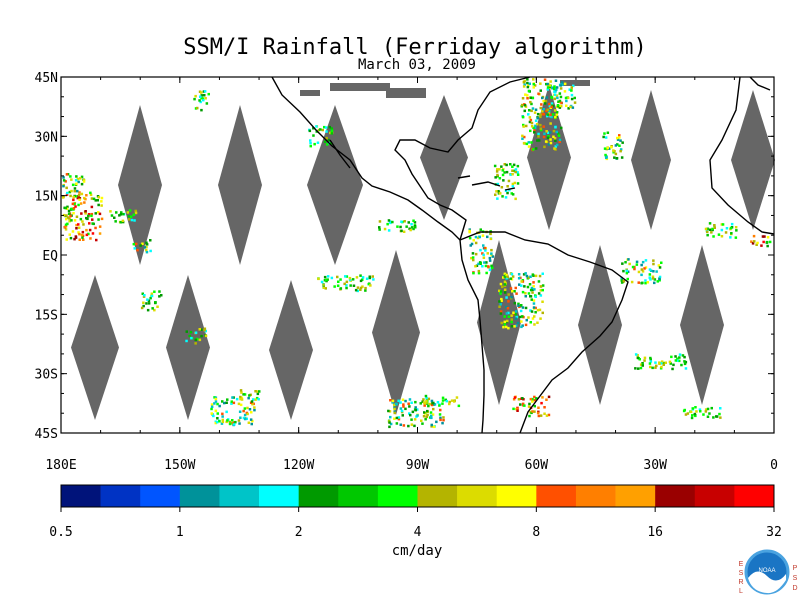  What do you see at coordinates (741, 591) in the screenshot?
I see `logo-letter: L` at bounding box center [741, 591].